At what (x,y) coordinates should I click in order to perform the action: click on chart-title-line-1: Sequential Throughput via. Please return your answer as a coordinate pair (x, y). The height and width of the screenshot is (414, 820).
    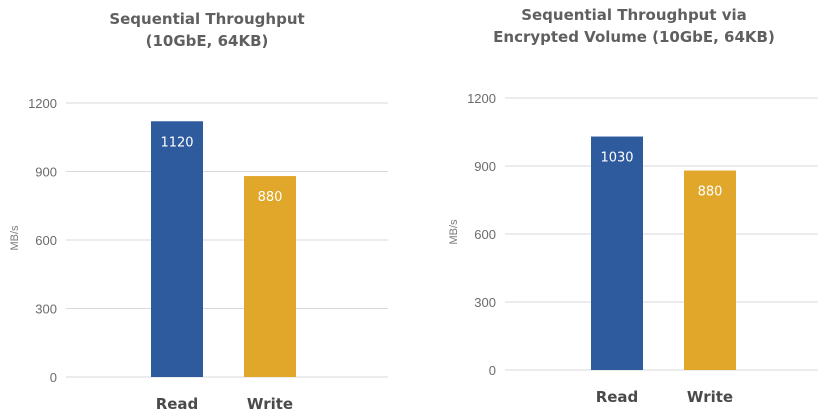
    Looking at the image, I should click on (634, 15).